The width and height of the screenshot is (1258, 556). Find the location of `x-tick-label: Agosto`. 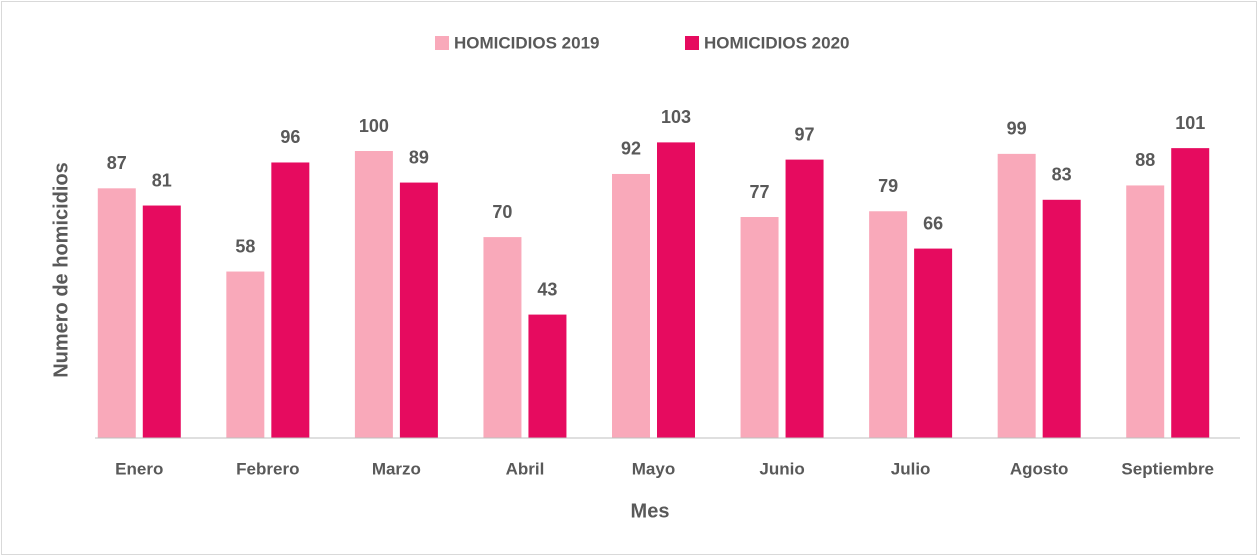

x-tick-label: Agosto is located at coordinates (1039, 468).